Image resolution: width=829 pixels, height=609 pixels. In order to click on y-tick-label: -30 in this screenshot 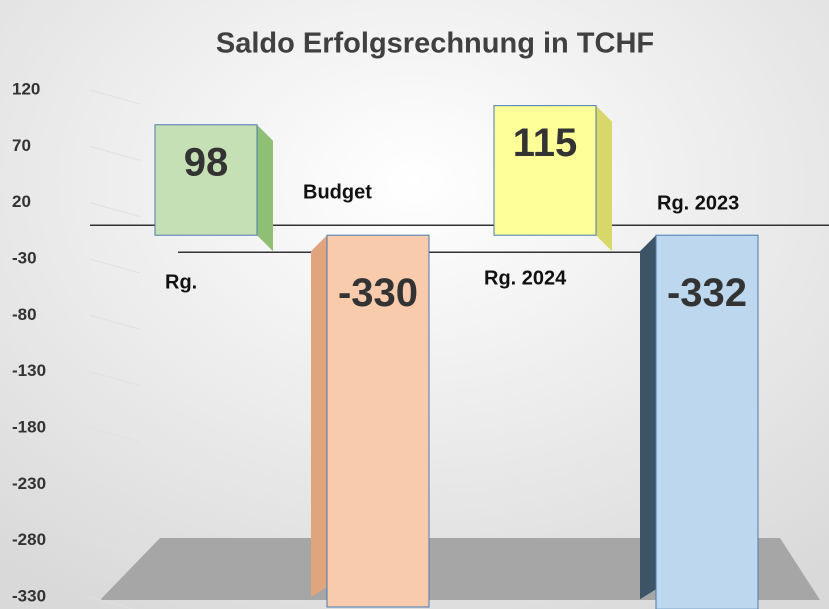, I will do `click(24, 257)`.